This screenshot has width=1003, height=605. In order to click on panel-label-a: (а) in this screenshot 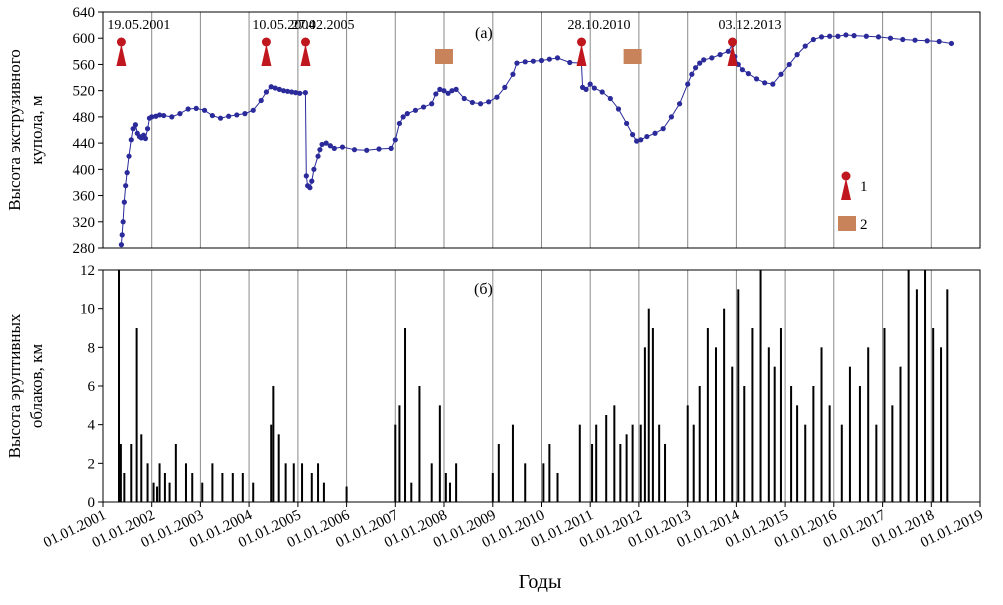, I will do `click(484, 33)`.